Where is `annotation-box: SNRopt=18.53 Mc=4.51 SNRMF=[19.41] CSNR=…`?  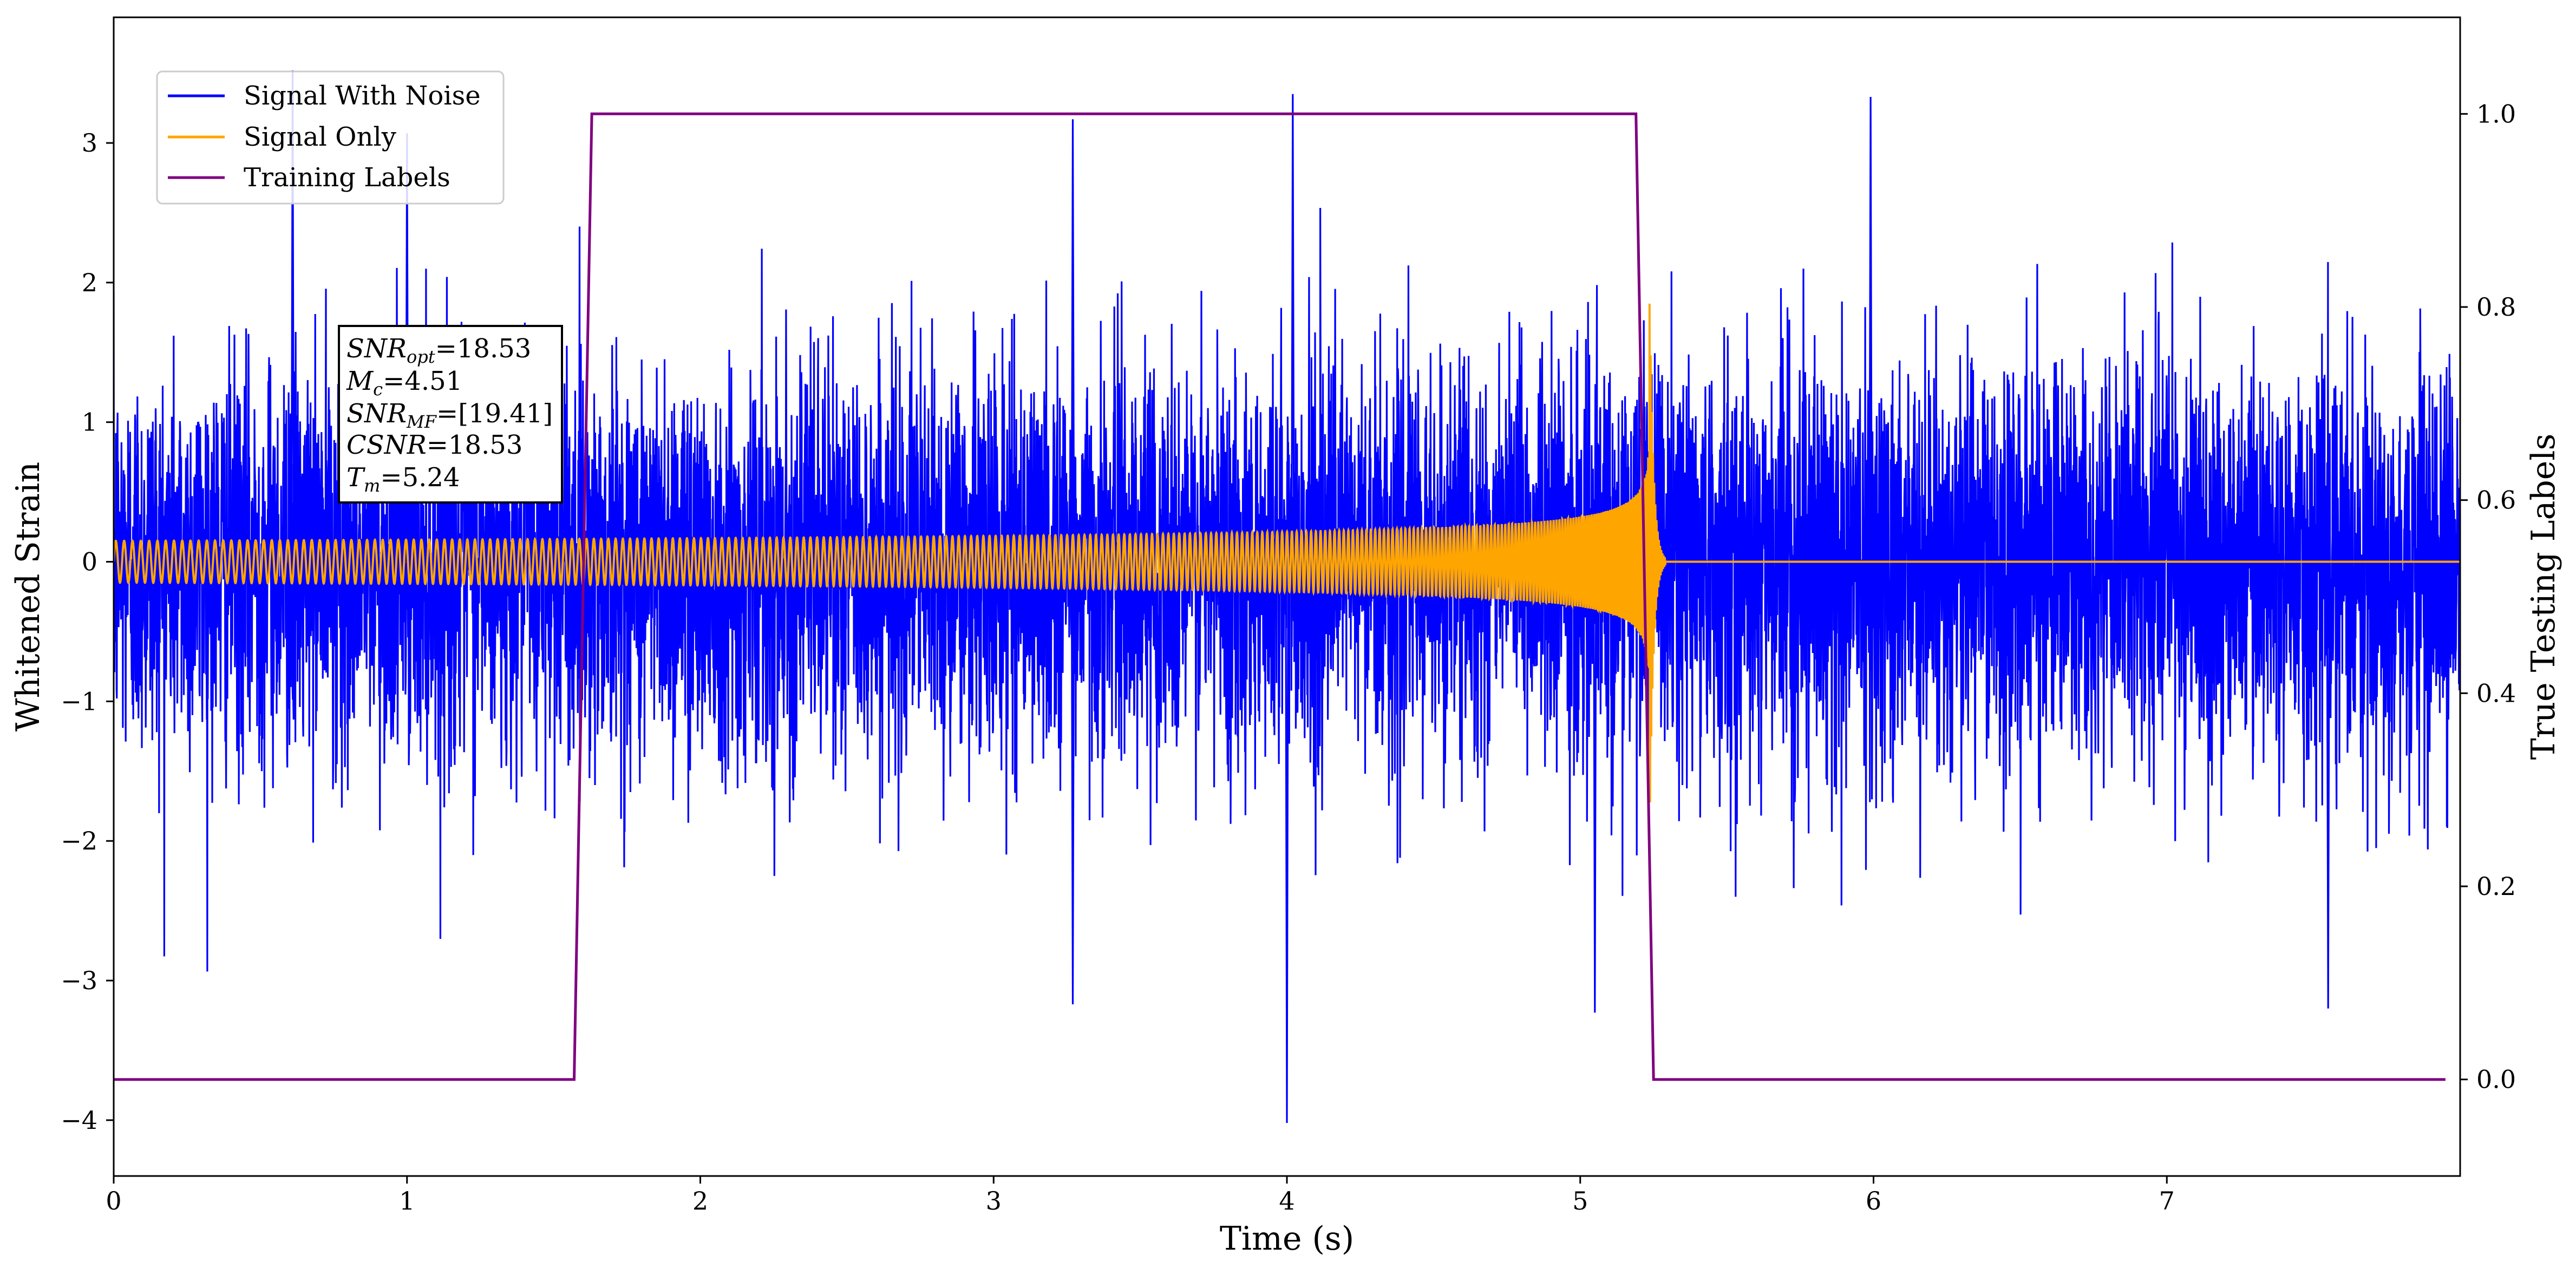
annotation-box: SNRopt=18.53 Mc=4.51 SNRMF=[19.41] CSNR=… is located at coordinates (450, 414).